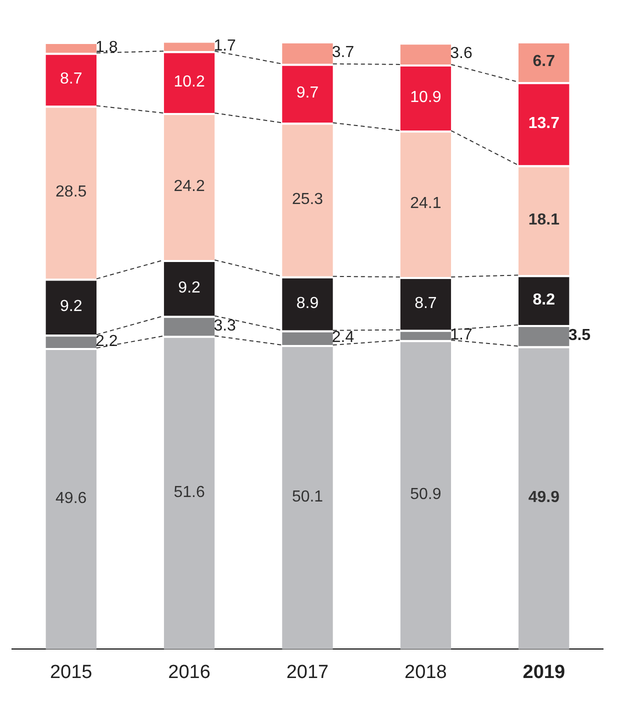 The width and height of the screenshot is (625, 704). I want to click on x-tick-label: 2018, so click(425, 672).